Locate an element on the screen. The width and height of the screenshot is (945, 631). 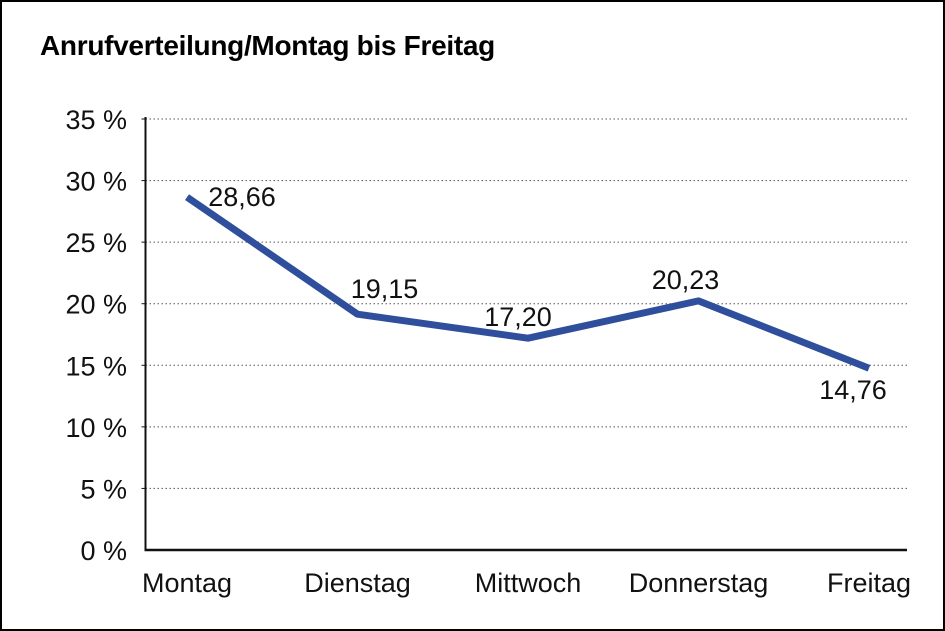
x-axis-label: Dienstag is located at coordinates (357, 583).